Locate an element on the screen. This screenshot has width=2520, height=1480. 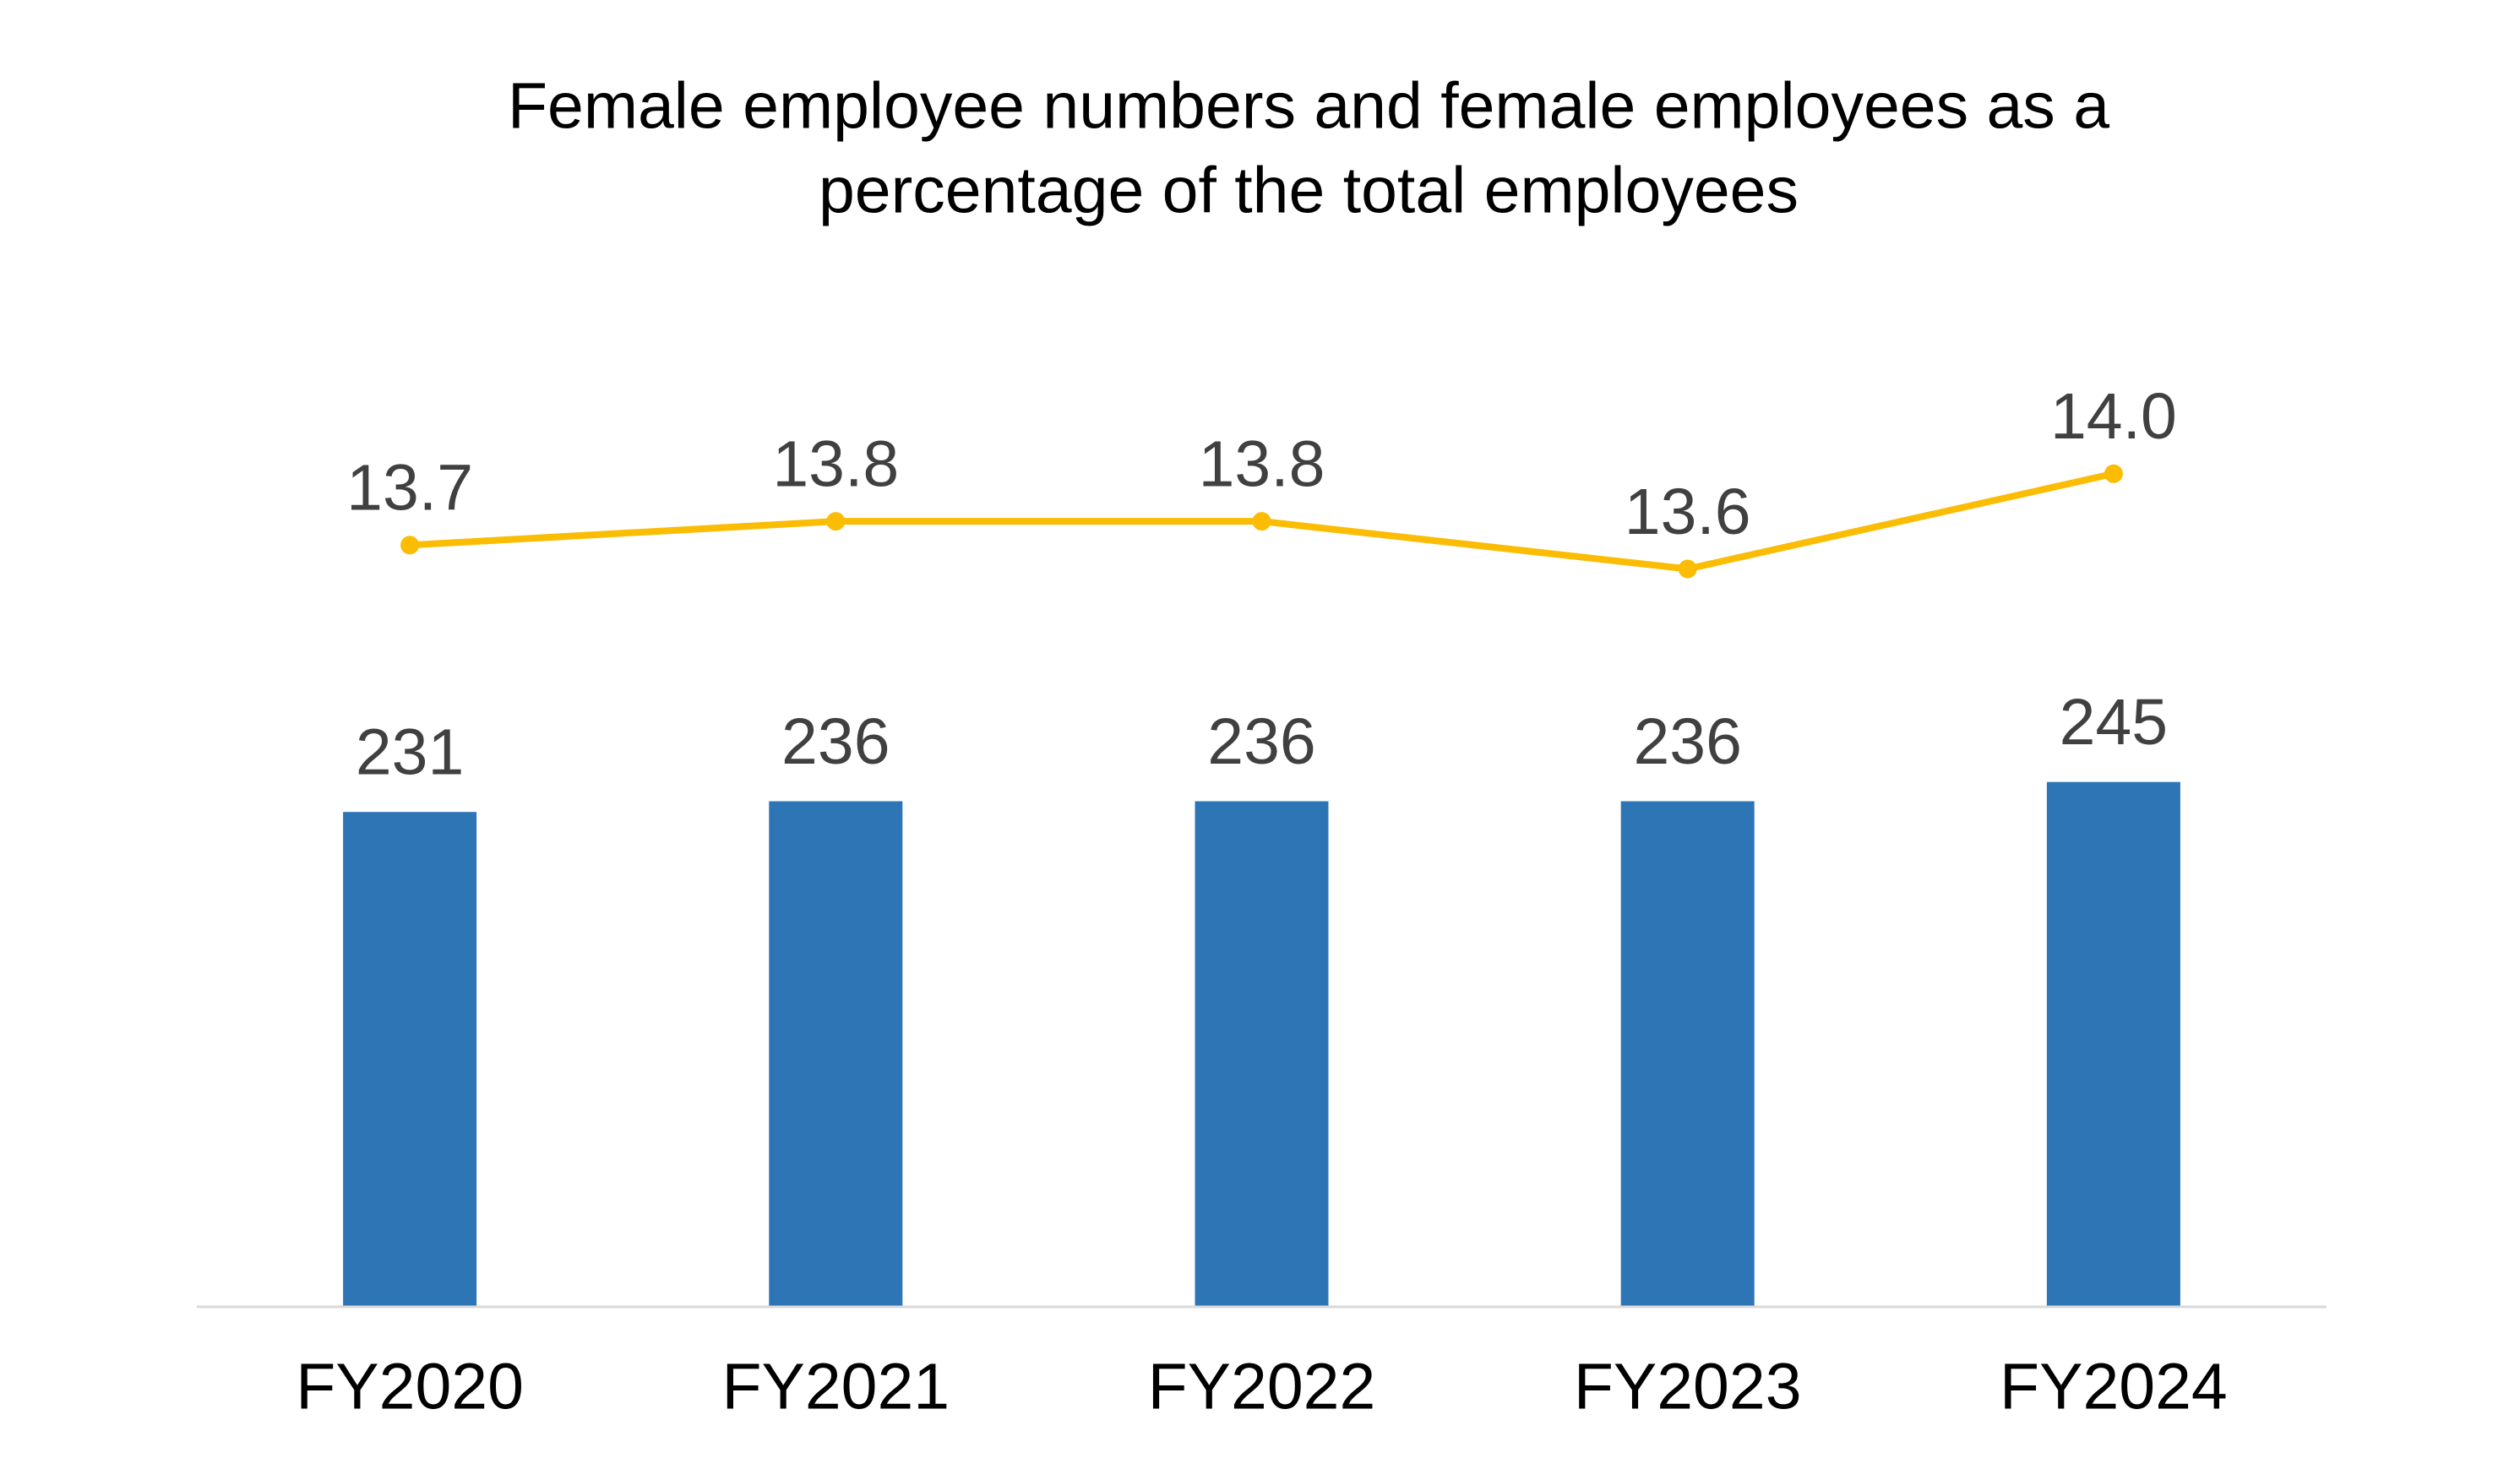
x-tick-label: FY2024 is located at coordinates (2114, 1386).